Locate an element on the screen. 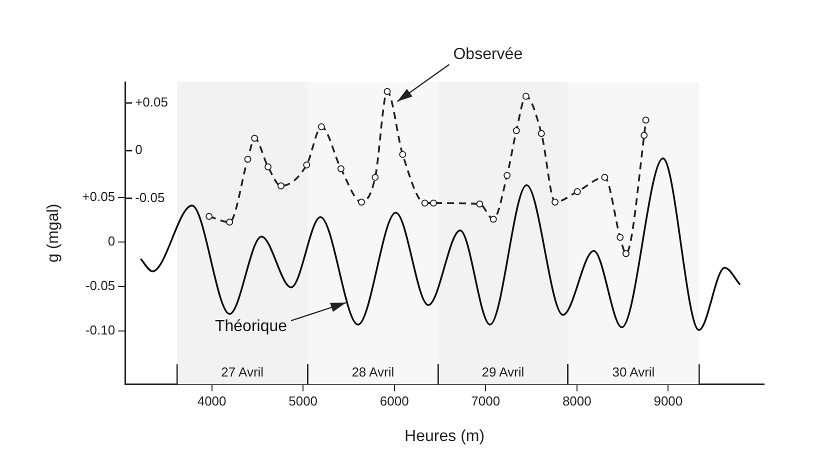 This screenshot has height=472, width=819. x-tick-label: 9000 is located at coordinates (668, 401).